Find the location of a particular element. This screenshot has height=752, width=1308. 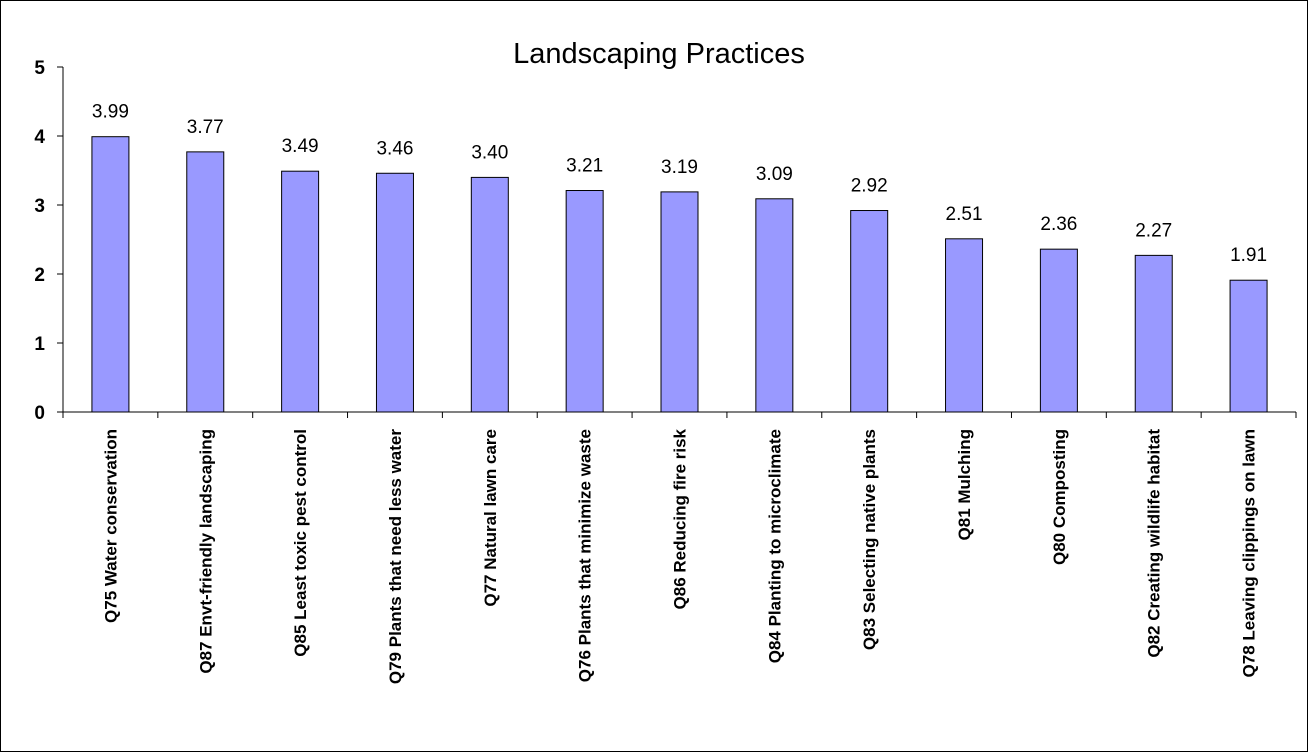

data-label: 3.77 is located at coordinates (205, 127).